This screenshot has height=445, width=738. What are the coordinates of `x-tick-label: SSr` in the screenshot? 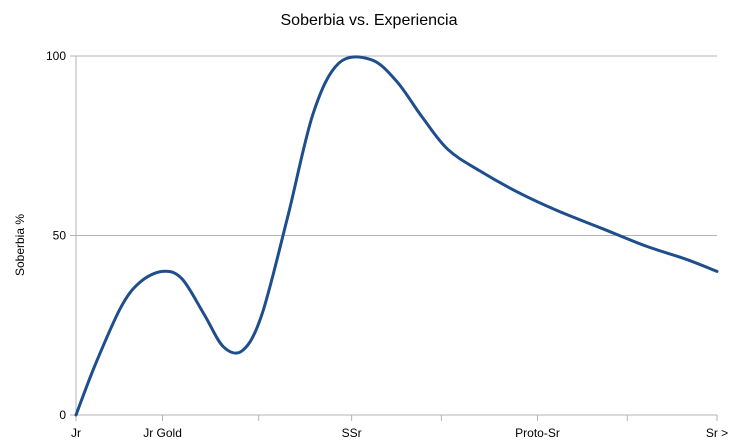 It's located at (352, 433).